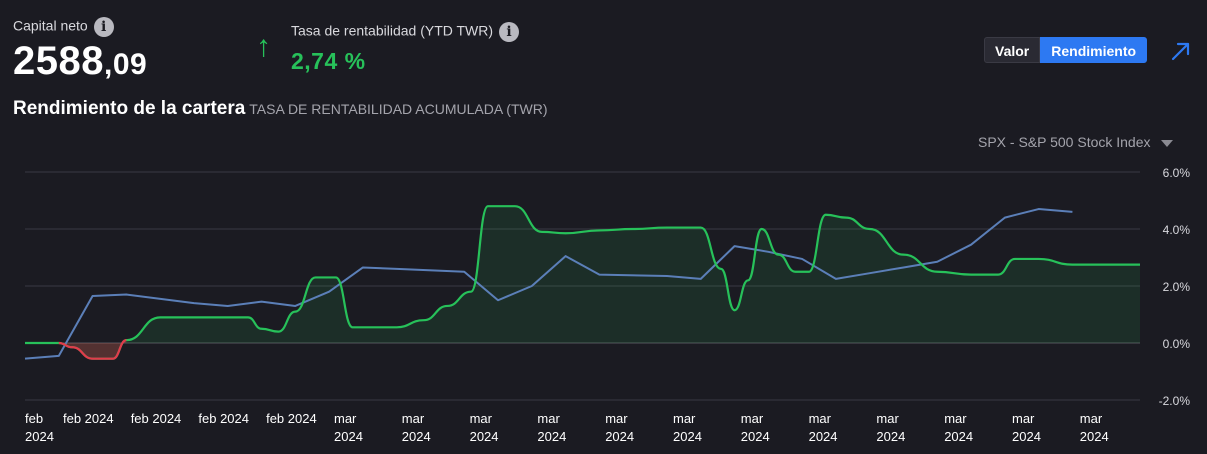  I want to click on twr-label: Tasa de rentabilidad (YTD TWR) i, so click(405, 32).